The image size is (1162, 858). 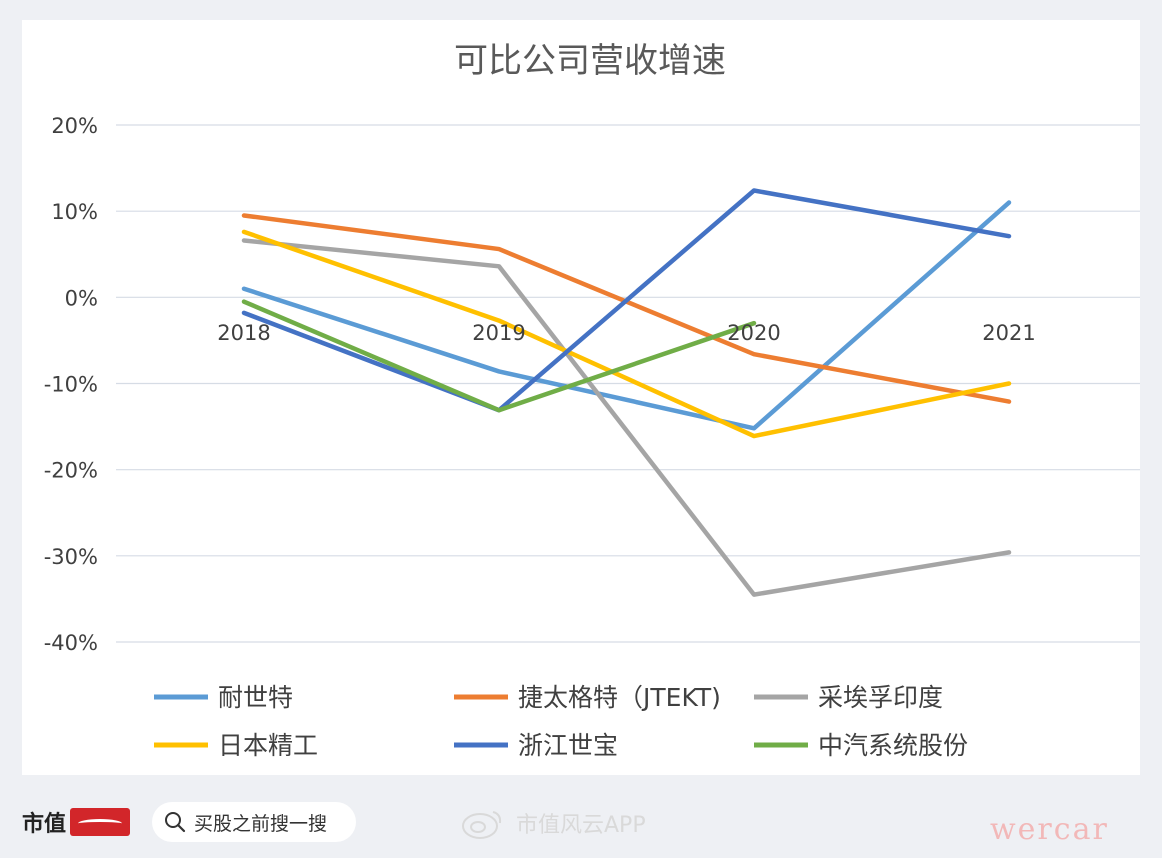 What do you see at coordinates (71, 557) in the screenshot?
I see `y-tick-label: -30%` at bounding box center [71, 557].